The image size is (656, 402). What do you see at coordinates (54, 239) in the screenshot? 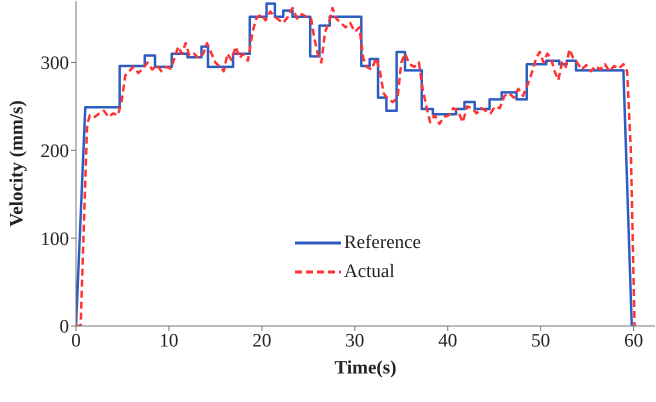
I see `y-tick-label: 100` at bounding box center [54, 239].